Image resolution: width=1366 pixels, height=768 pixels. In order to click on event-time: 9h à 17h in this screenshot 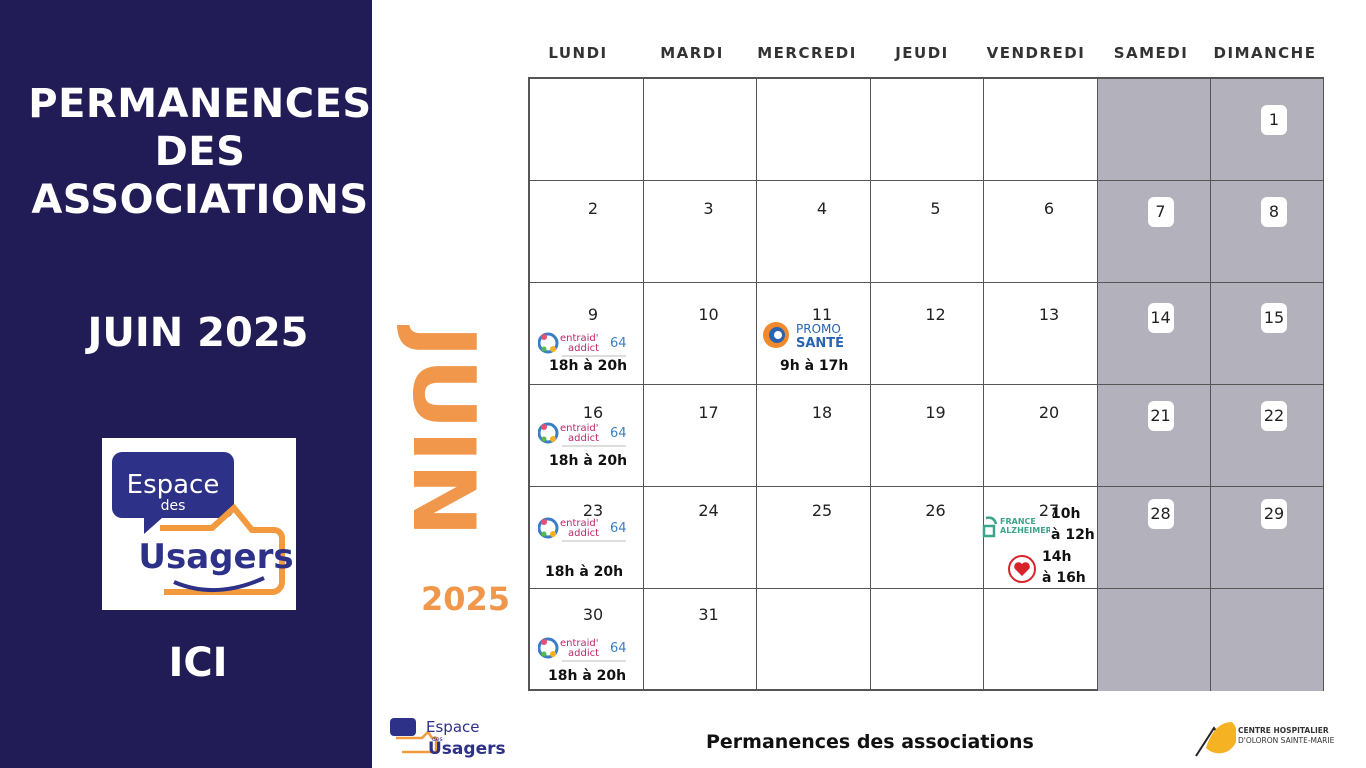, I will do `click(814, 366)`.